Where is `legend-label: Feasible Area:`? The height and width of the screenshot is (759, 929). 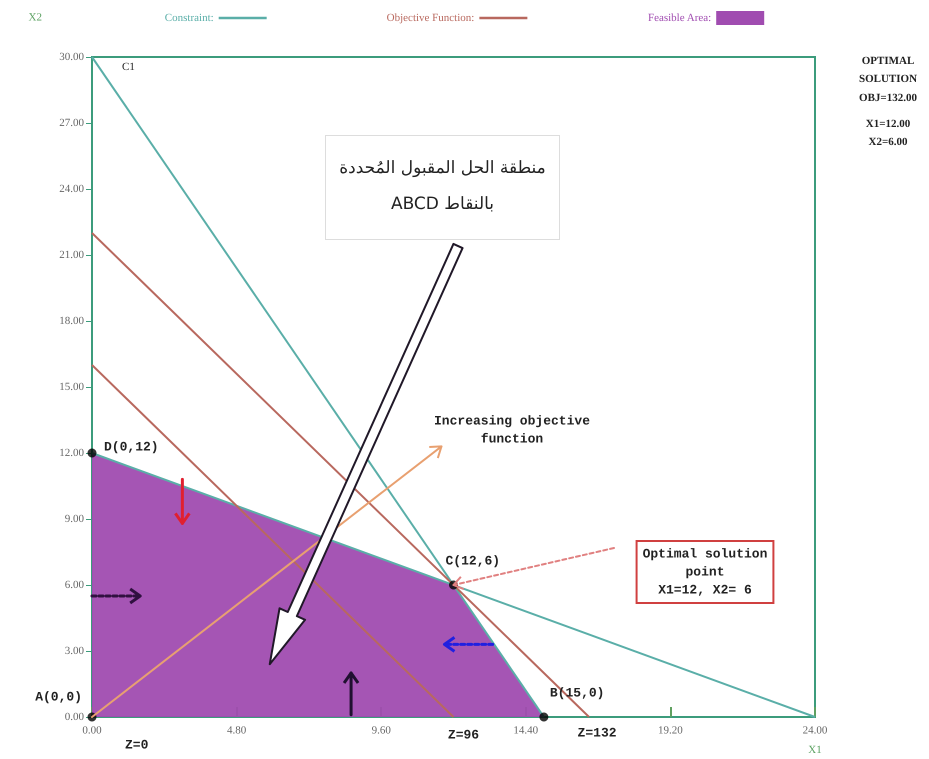 legend-label: Feasible Area: is located at coordinates (680, 18).